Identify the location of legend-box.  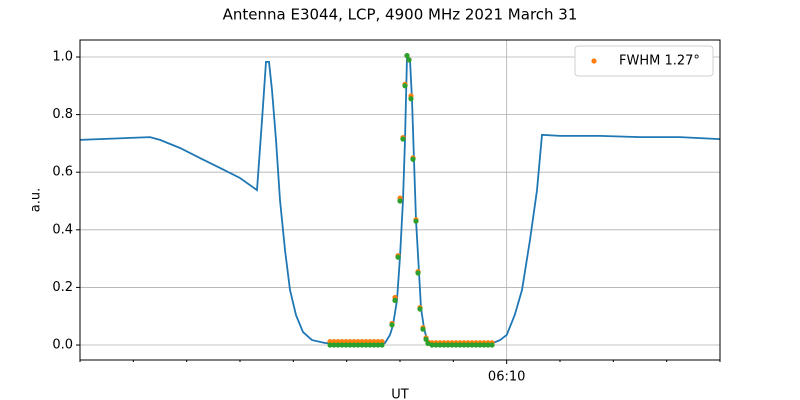
(644, 61).